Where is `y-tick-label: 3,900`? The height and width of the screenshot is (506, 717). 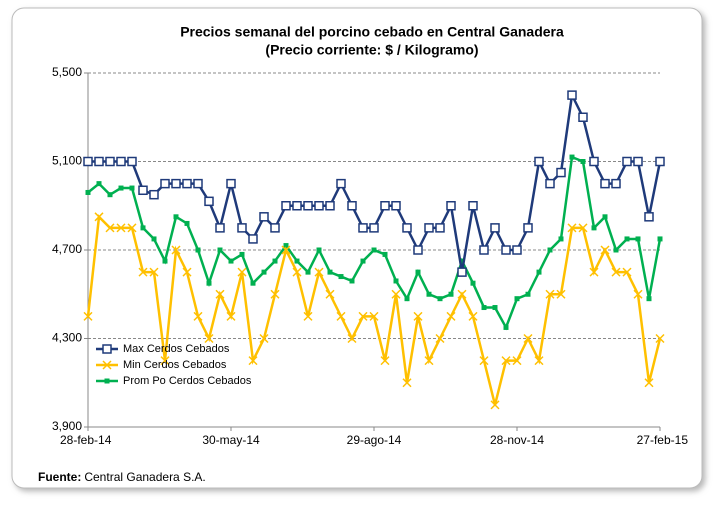 y-tick-label: 3,900 is located at coordinates (67, 426).